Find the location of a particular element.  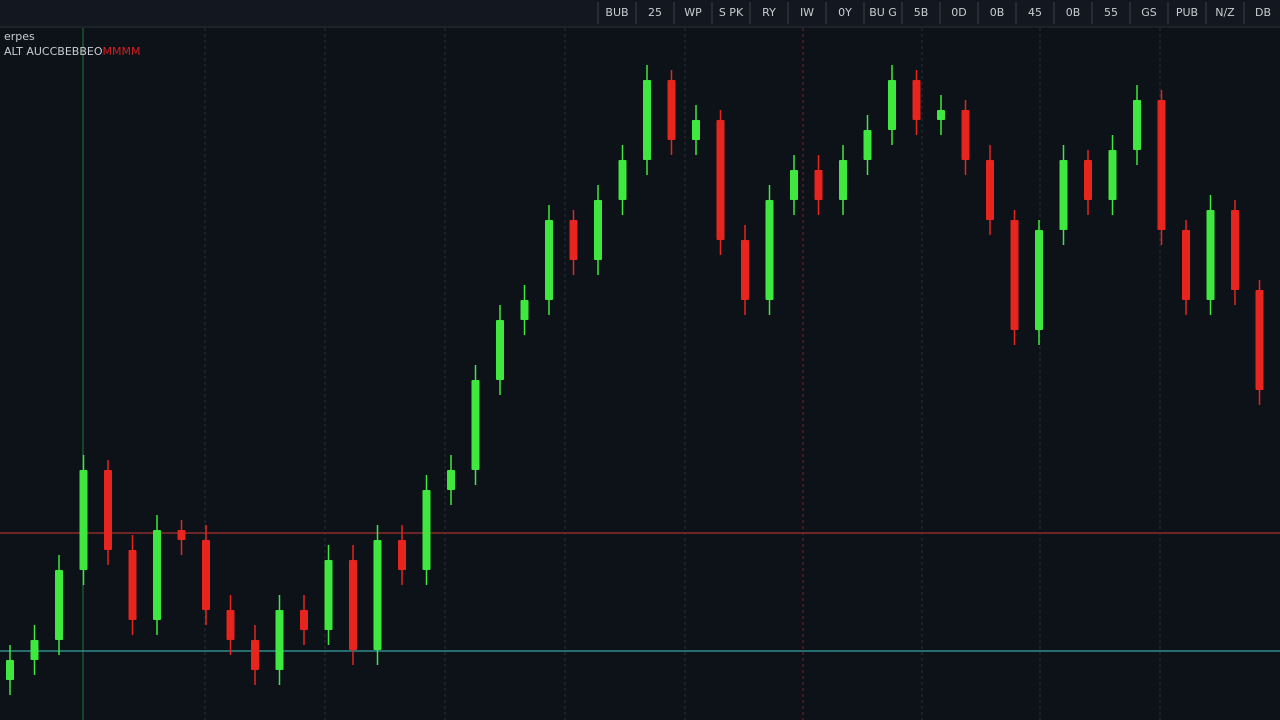

toolbar-button: 25 is located at coordinates (655, 12).